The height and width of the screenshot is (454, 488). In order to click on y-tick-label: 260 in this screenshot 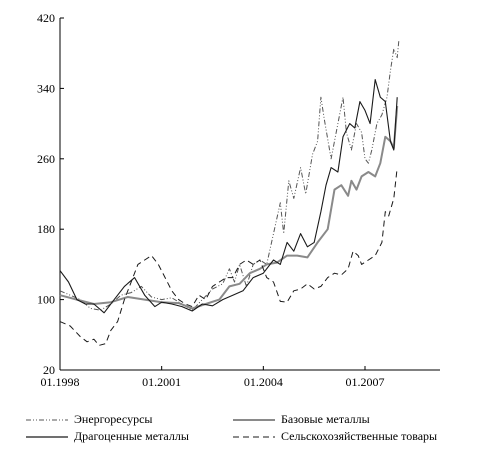, I will do `click(46, 159)`.